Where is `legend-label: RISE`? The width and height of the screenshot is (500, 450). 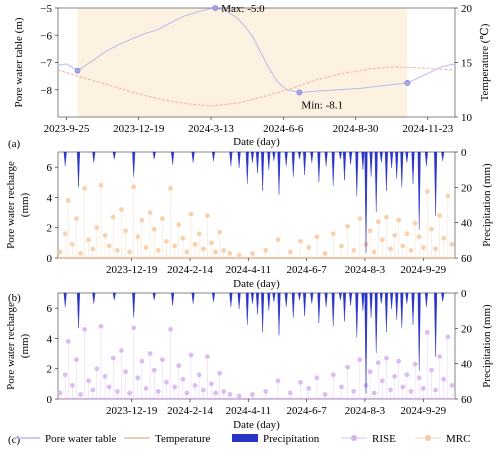 legend-label: RISE is located at coordinates (384, 439).